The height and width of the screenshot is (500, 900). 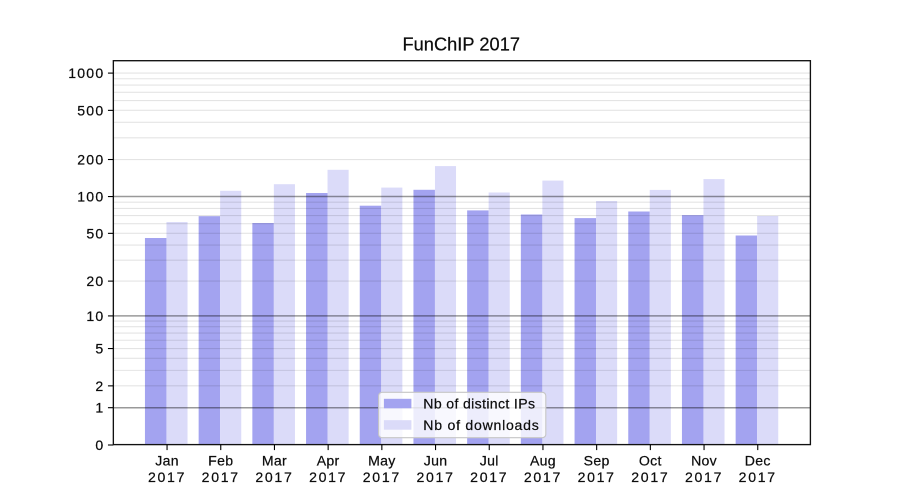 What do you see at coordinates (99, 386) in the screenshot?
I see `svg-text: 2` at bounding box center [99, 386].